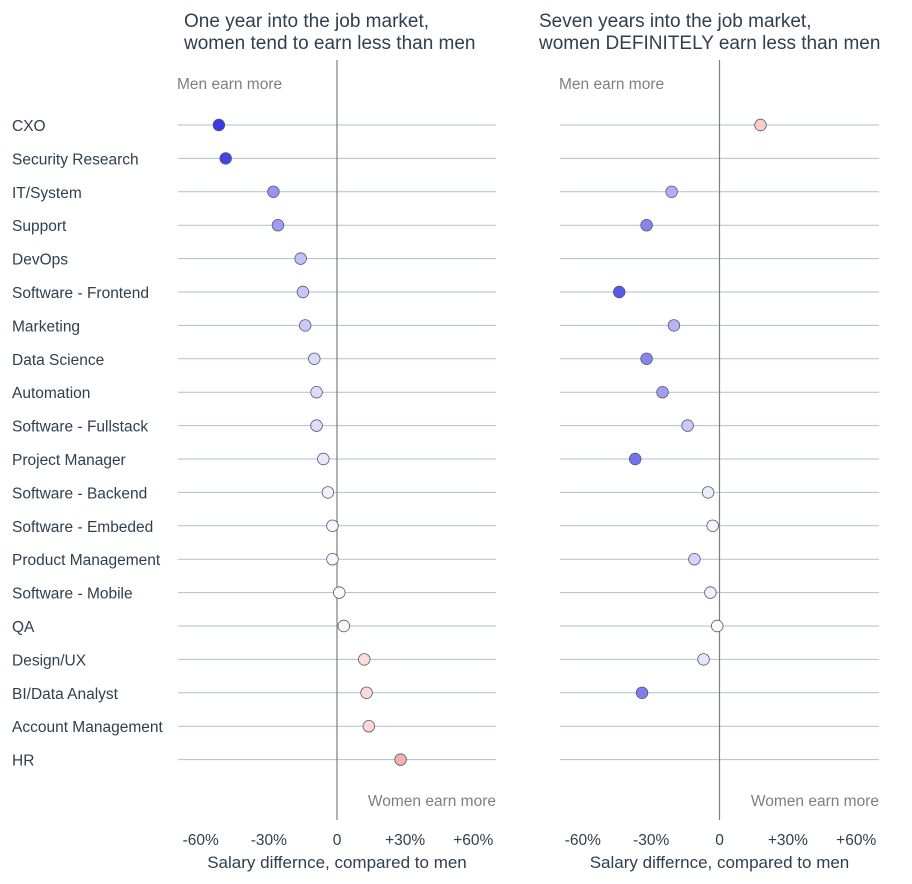 The height and width of the screenshot is (884, 912). Describe the element at coordinates (23, 627) in the screenshot. I see `category-label: QA` at that location.